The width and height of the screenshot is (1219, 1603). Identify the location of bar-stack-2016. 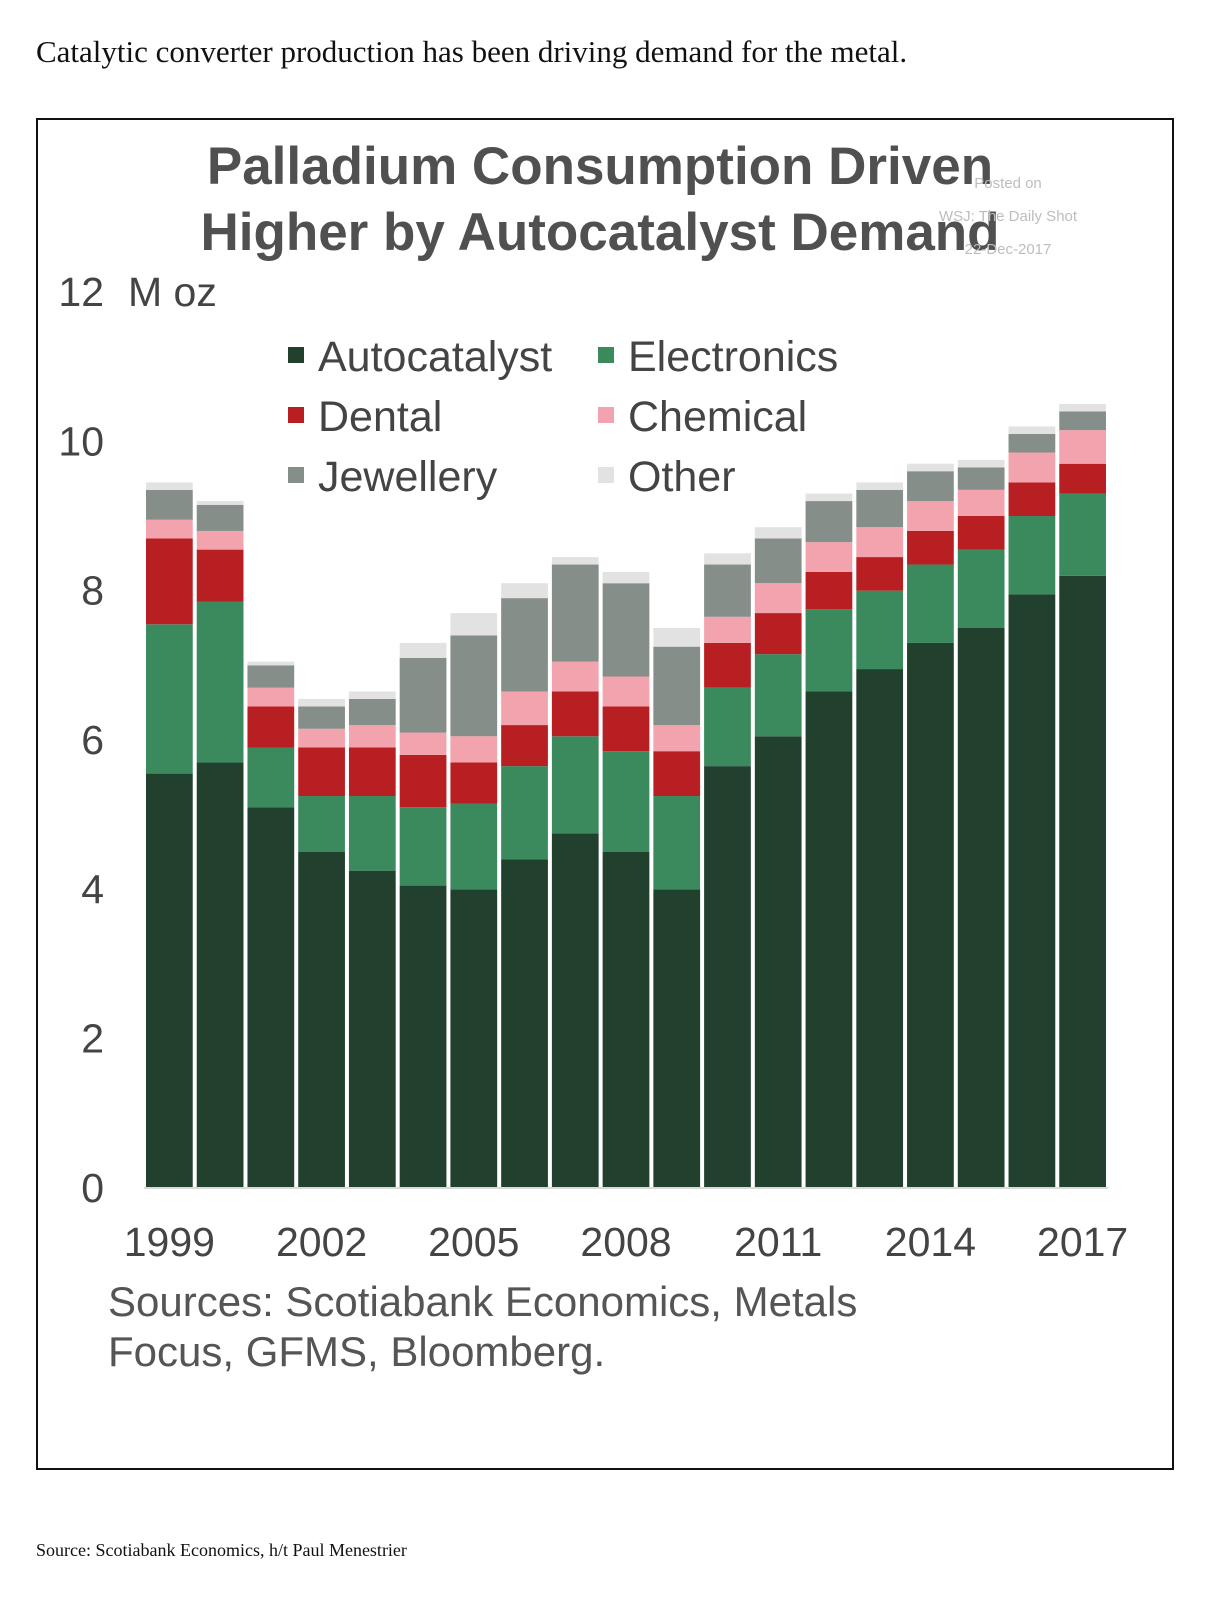
(1032, 807).